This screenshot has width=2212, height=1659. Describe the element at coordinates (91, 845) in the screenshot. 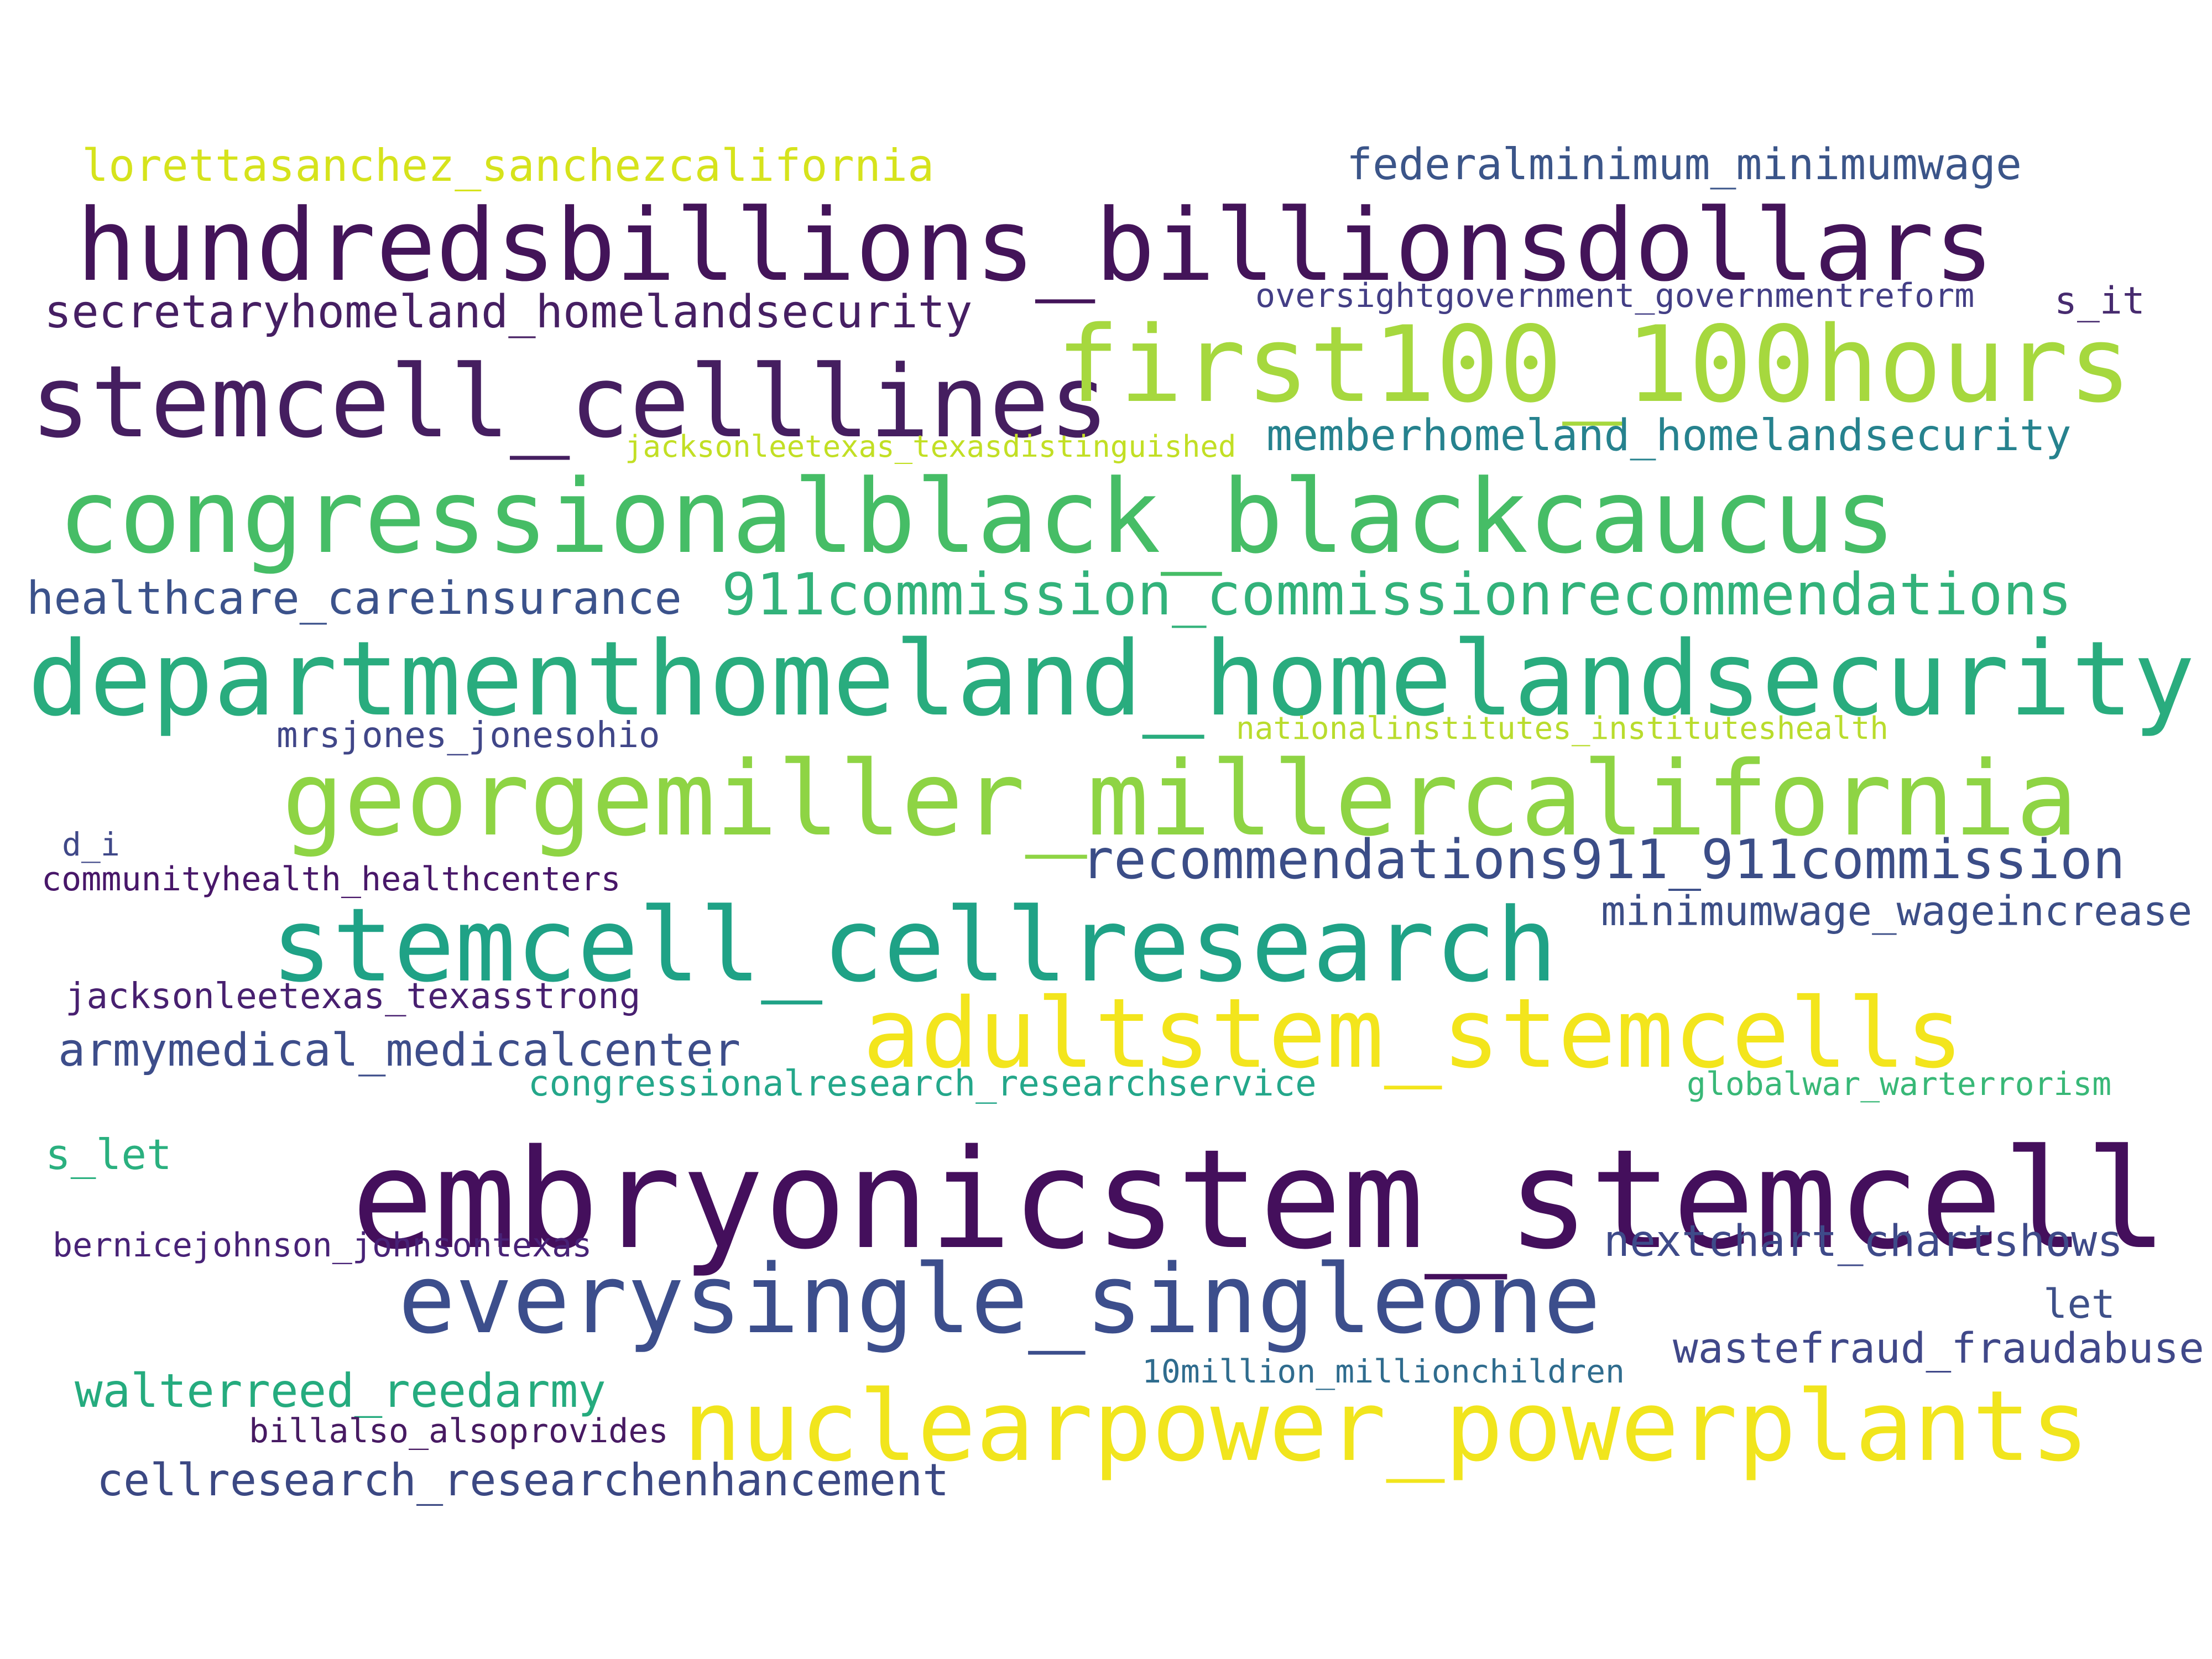

I see `word-d-i: d_i` at that location.